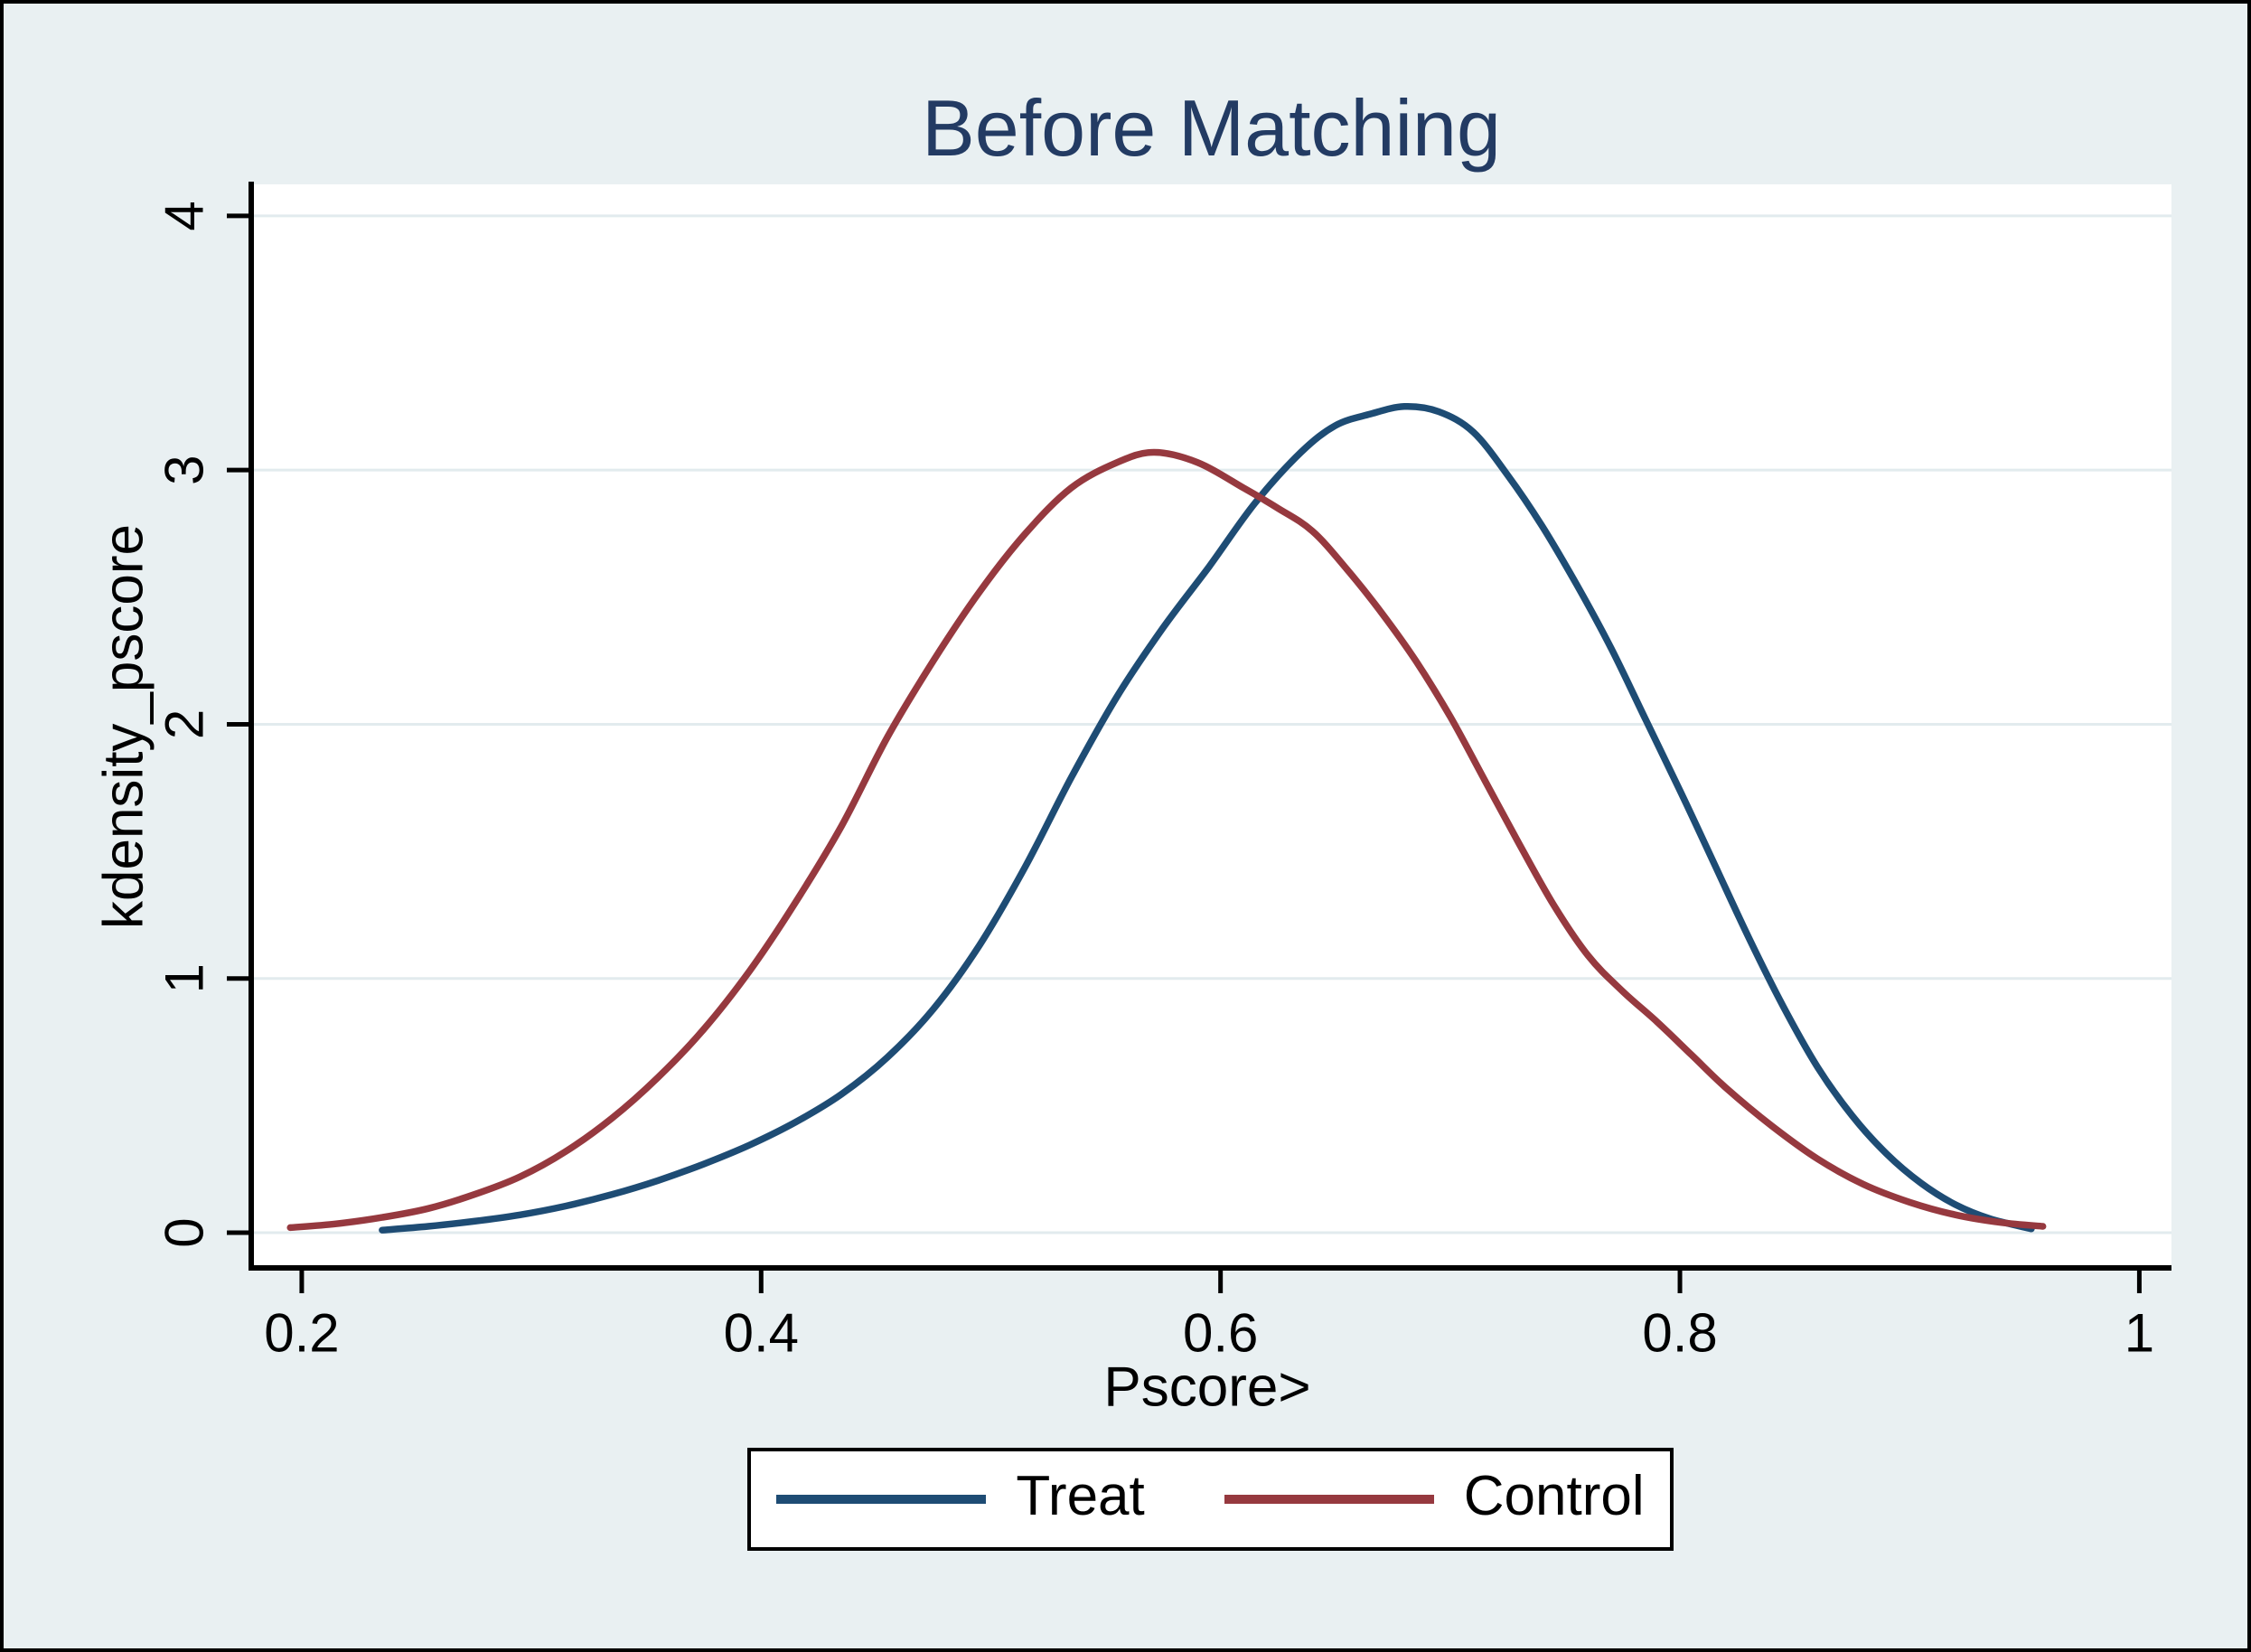  I want to click on x-axis-title: Pscore>, so click(1207, 1387).